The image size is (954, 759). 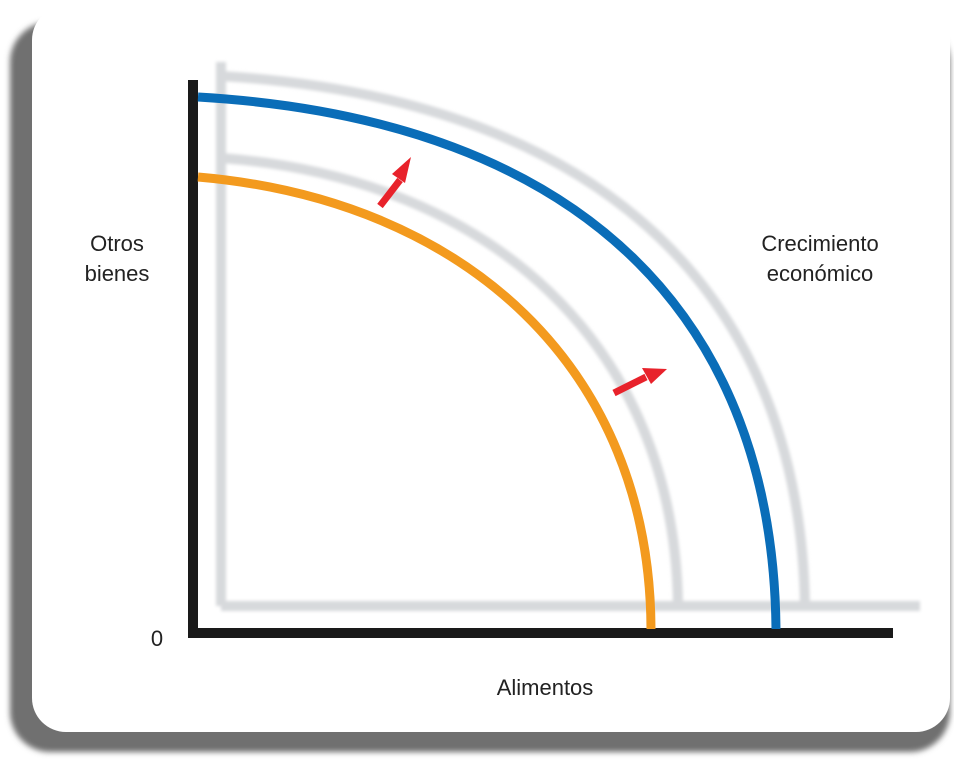 What do you see at coordinates (401, 170) in the screenshot?
I see `upper-arrowhead` at bounding box center [401, 170].